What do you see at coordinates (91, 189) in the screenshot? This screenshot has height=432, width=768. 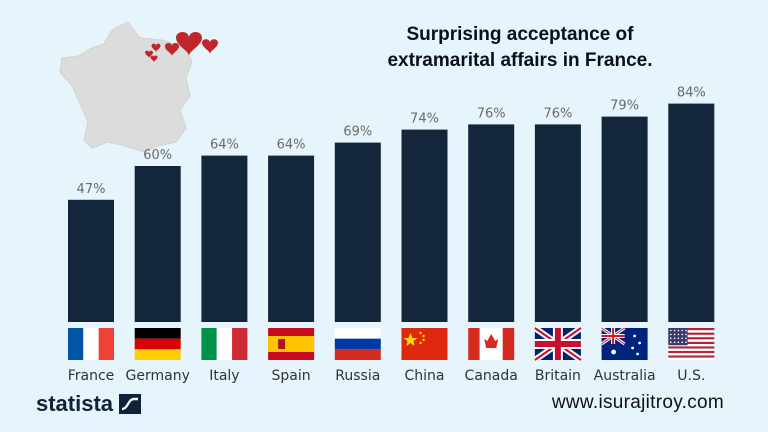 I see `value-label-france: 47%` at bounding box center [91, 189].